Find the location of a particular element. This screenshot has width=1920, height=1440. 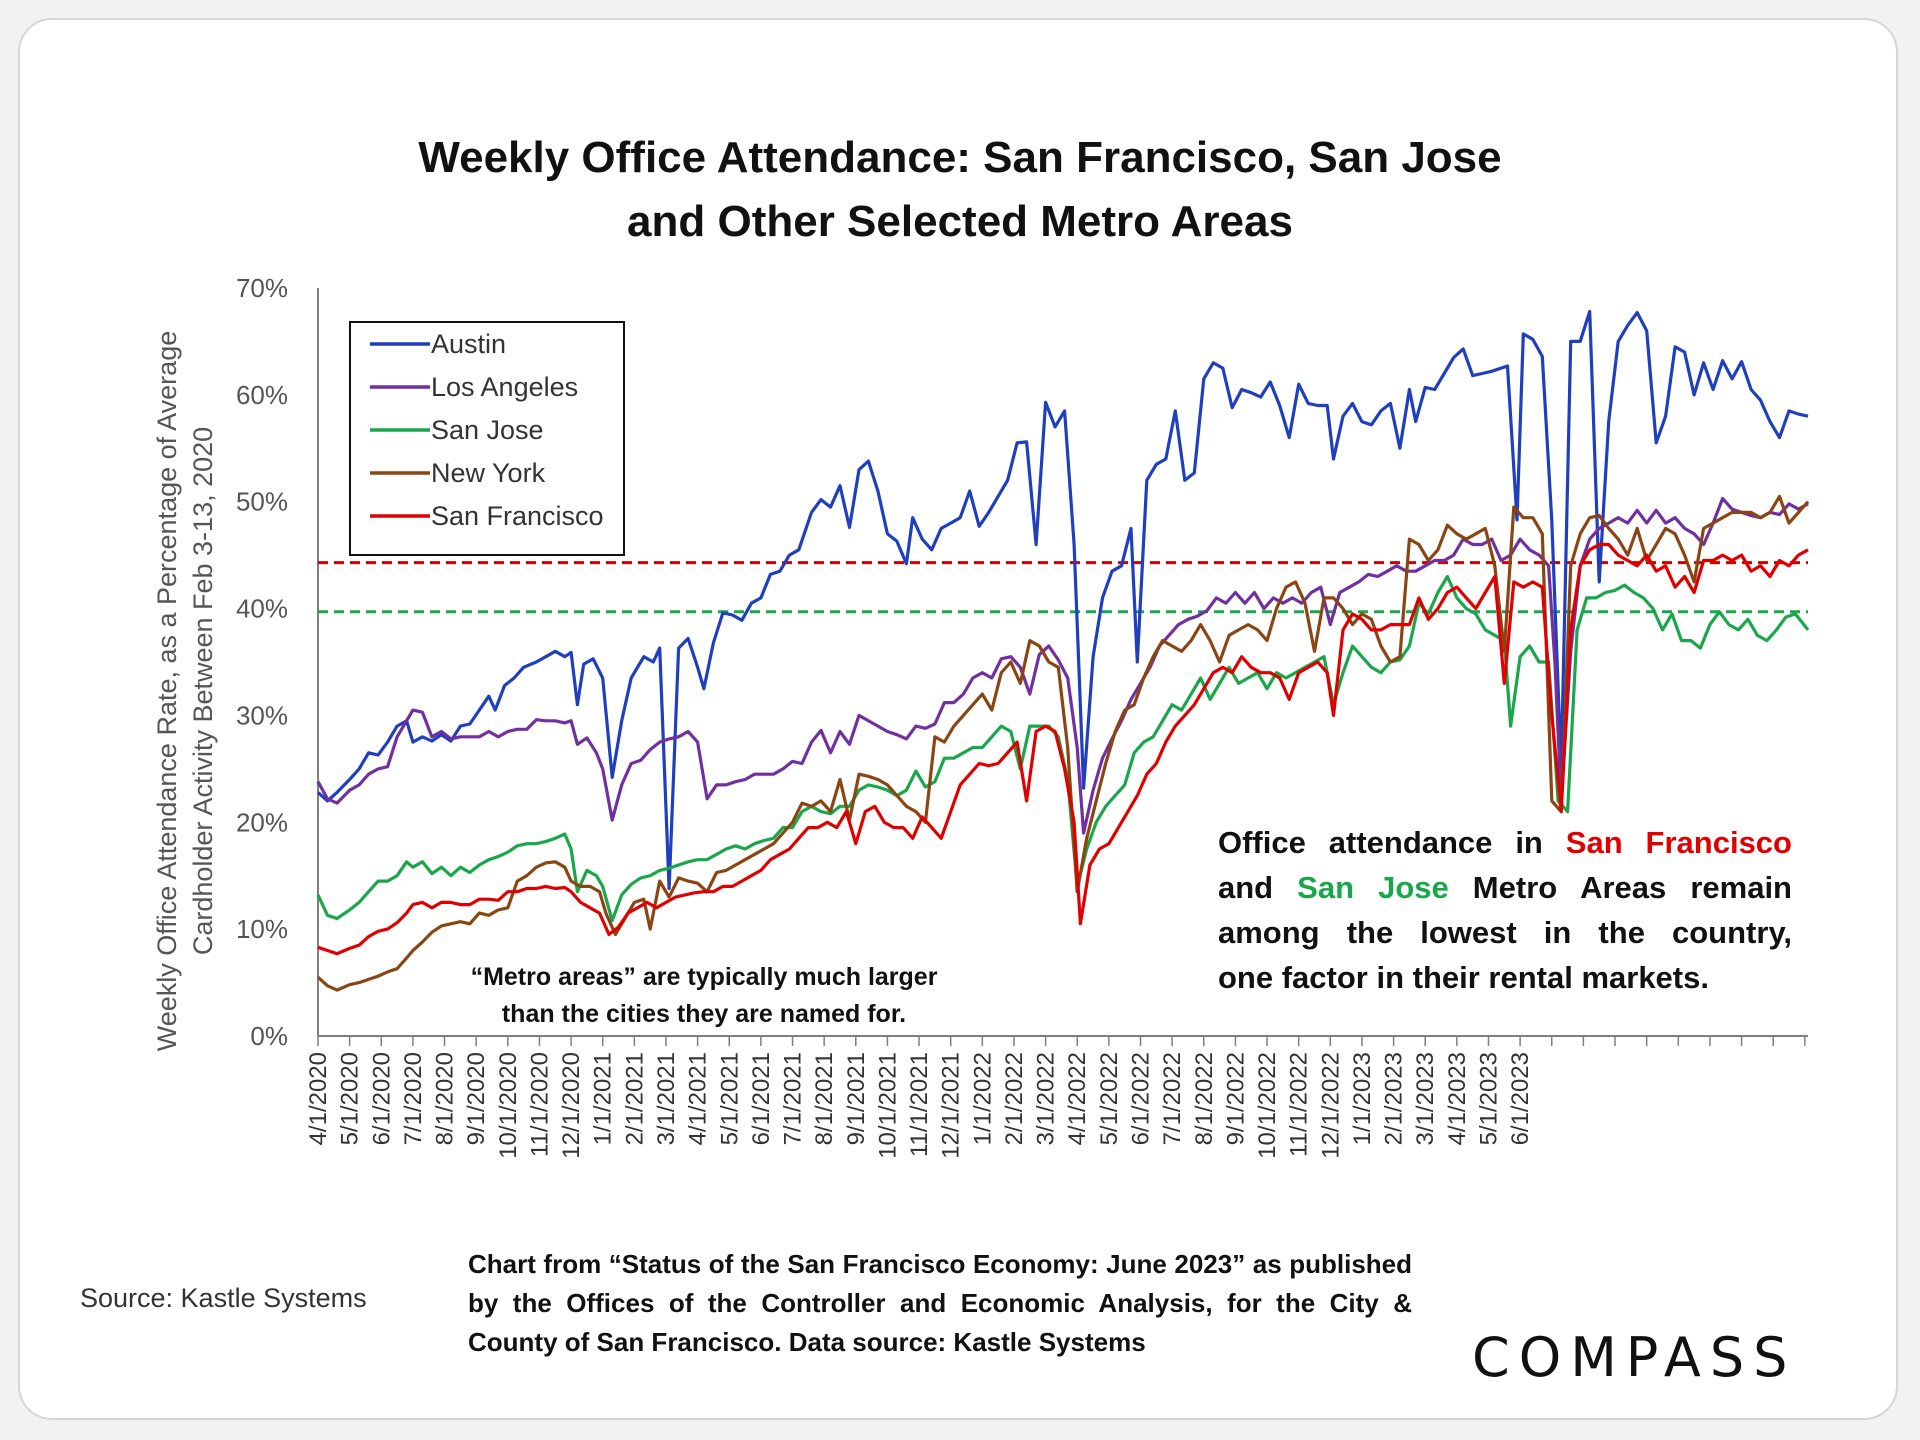

x-tick-label: 5/1/2021 is located at coordinates (729, 1098).